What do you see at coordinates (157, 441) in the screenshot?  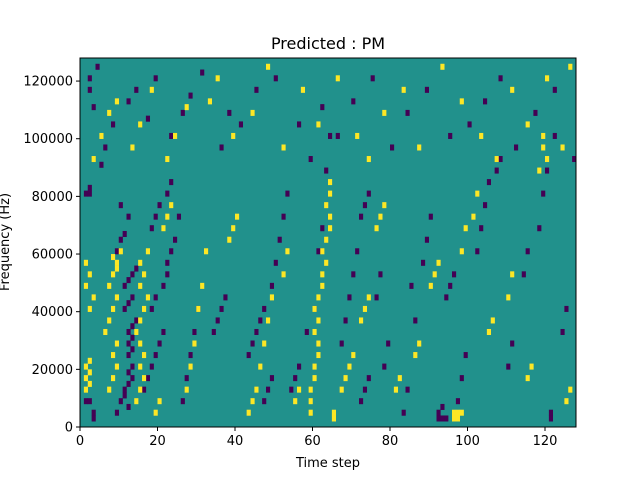 I see `x-tick-label: 20` at bounding box center [157, 441].